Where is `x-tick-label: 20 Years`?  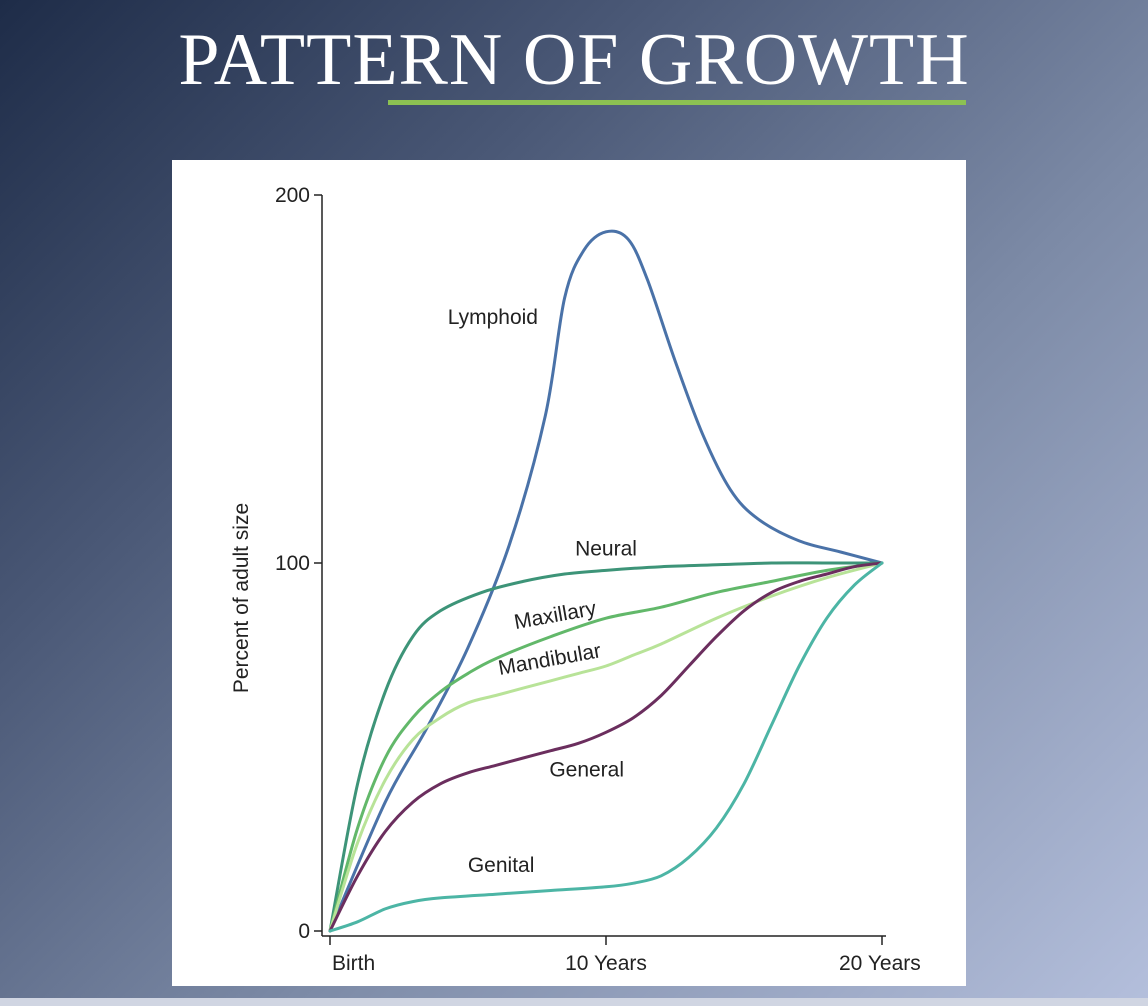
x-tick-label: 20 Years is located at coordinates (880, 963).